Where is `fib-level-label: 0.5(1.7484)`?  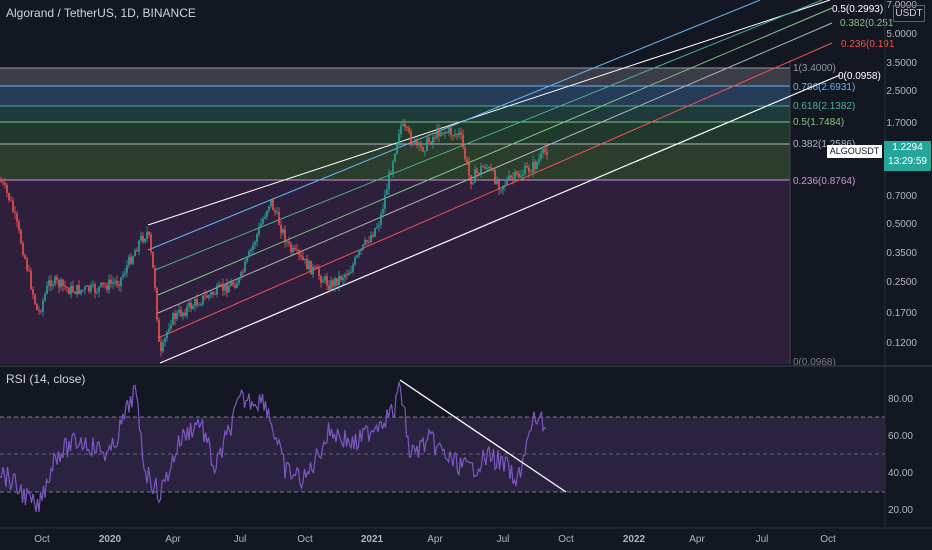
fib-level-label: 0.5(1.7484) is located at coordinates (818, 122).